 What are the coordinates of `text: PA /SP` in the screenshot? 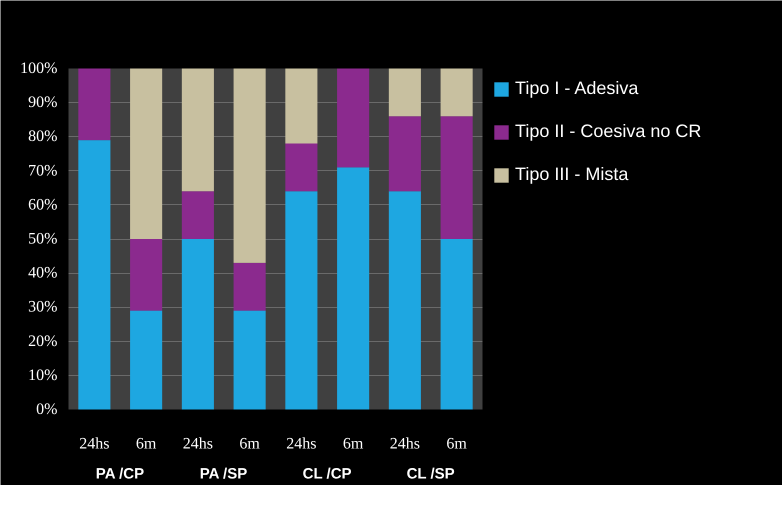 It's located at (224, 474).